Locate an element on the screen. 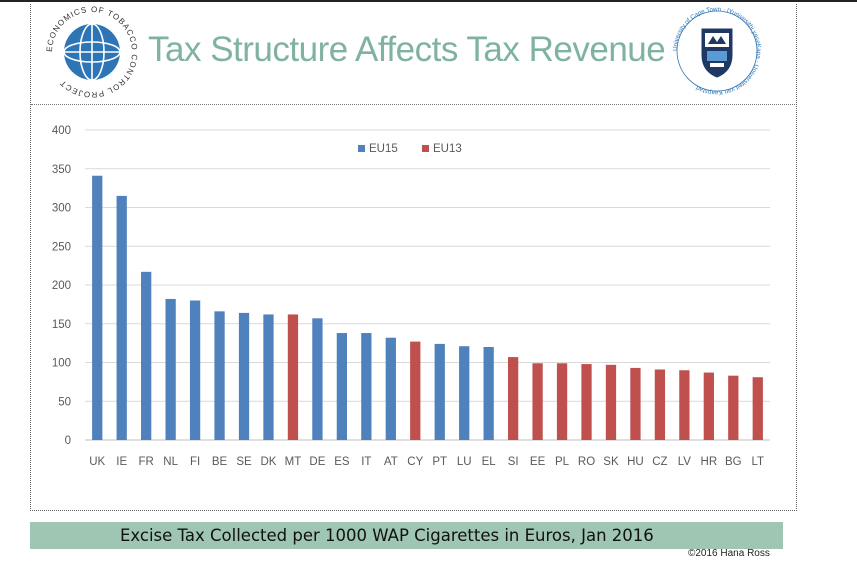 The width and height of the screenshot is (857, 579). bar-se is located at coordinates (244, 376).